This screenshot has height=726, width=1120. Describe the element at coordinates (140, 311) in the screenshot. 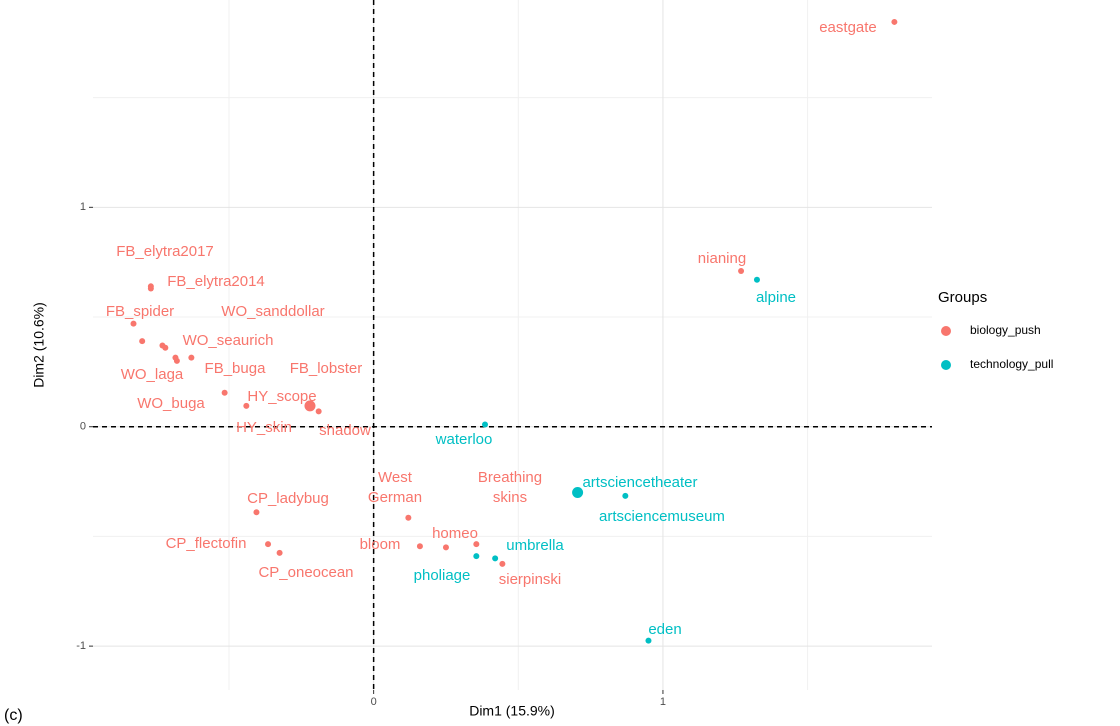

I see `point-label: FB_spider` at that location.